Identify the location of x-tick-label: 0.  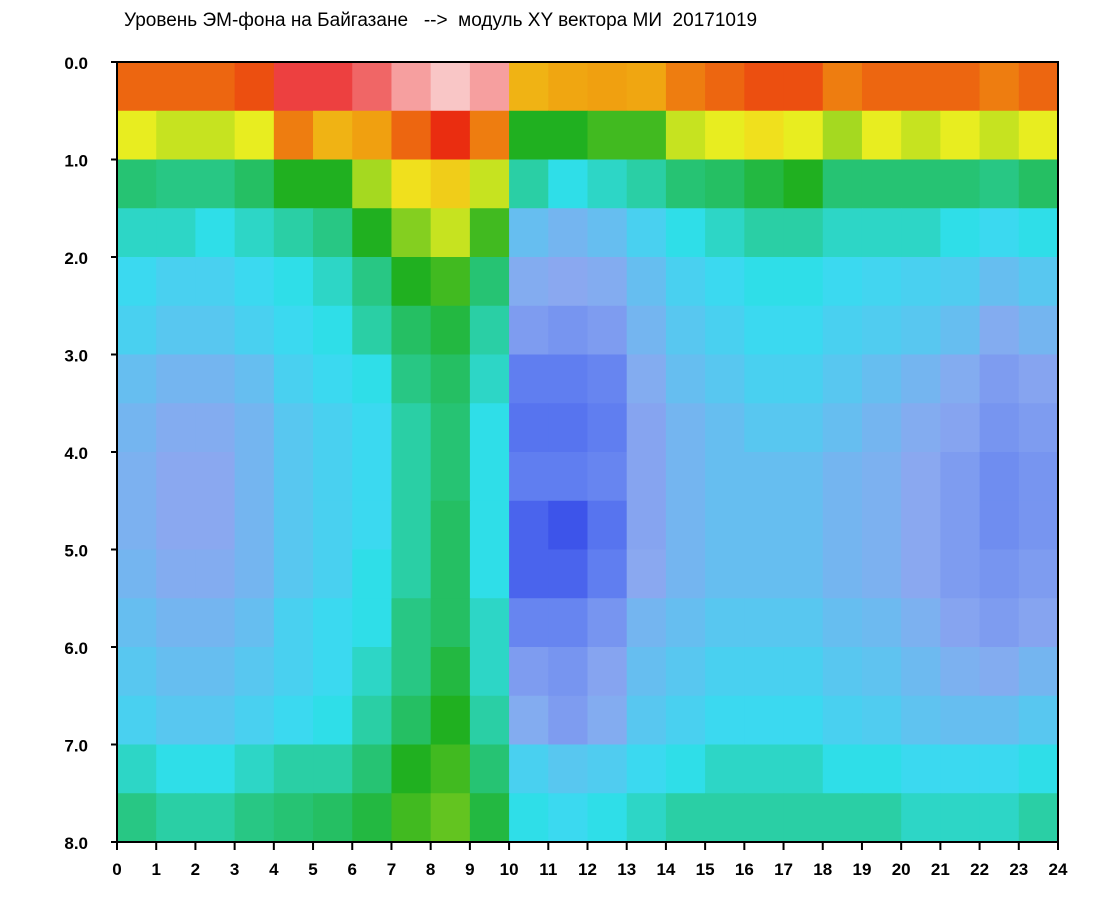
(116, 869).